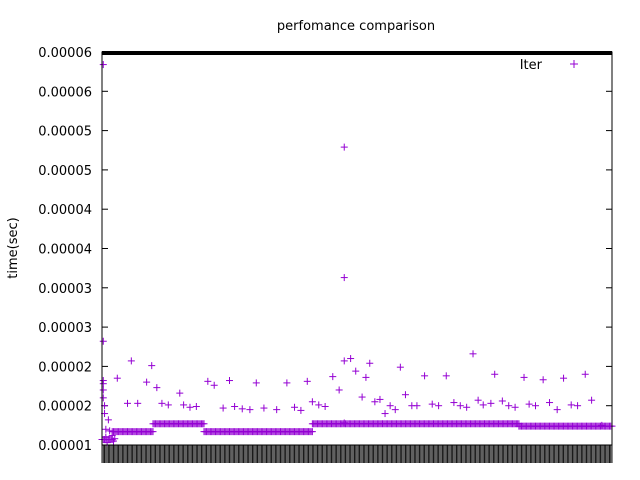 The height and width of the screenshot is (480, 640). I want to click on y-tick-label: 0.00001, so click(65, 446).